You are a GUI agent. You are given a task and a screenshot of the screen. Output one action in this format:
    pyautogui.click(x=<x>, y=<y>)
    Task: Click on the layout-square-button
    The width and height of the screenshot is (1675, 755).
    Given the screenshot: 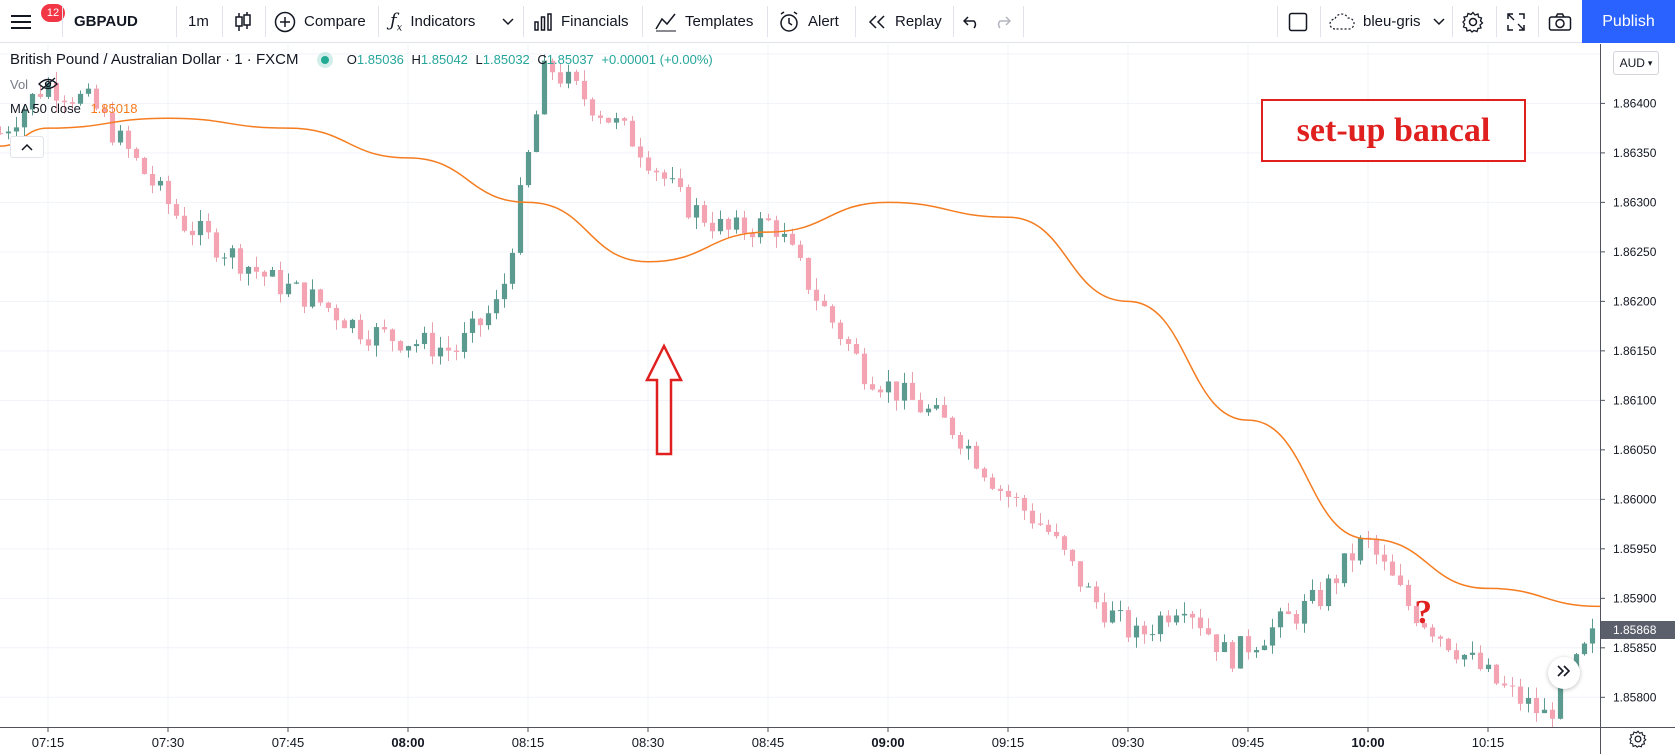 What is the action you would take?
    pyautogui.click(x=1298, y=21)
    